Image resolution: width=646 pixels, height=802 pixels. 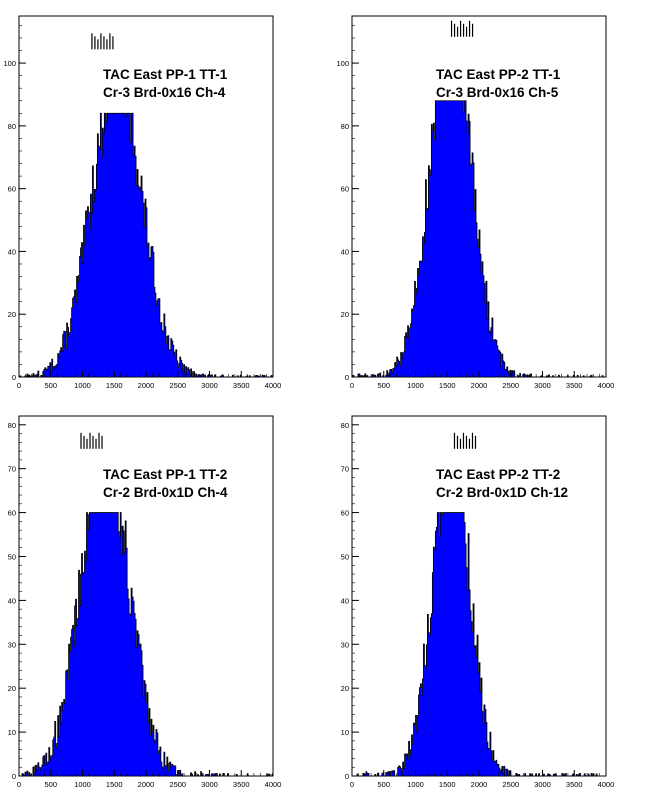 What do you see at coordinates (498, 74) in the screenshot?
I see `panel-title-line-1: TAC East PP-2 TT-1` at bounding box center [498, 74].